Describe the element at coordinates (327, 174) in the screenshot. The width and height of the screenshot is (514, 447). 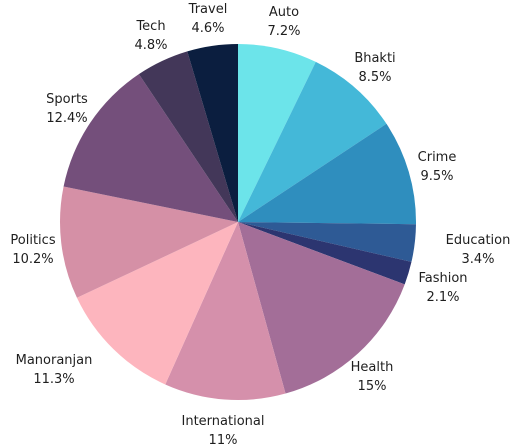
I see `slice-crime` at that location.